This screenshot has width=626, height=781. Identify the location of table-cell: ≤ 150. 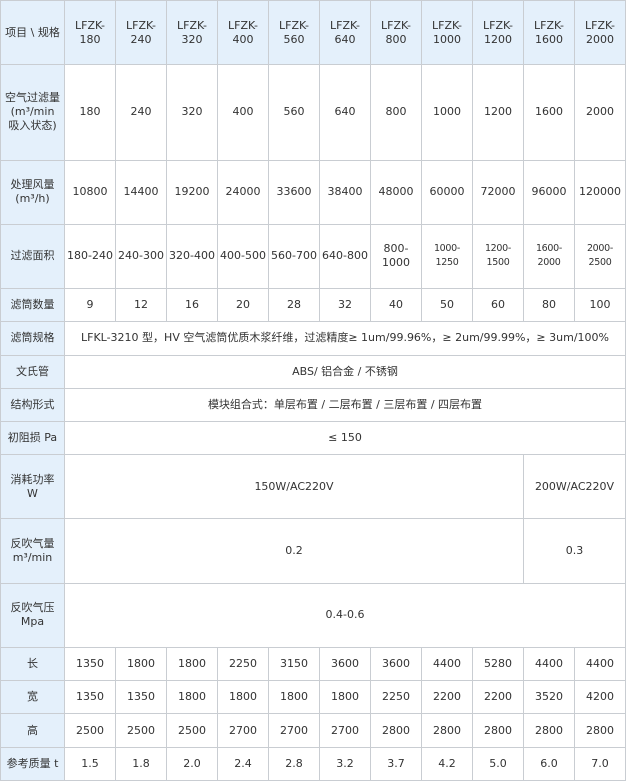
(345, 438).